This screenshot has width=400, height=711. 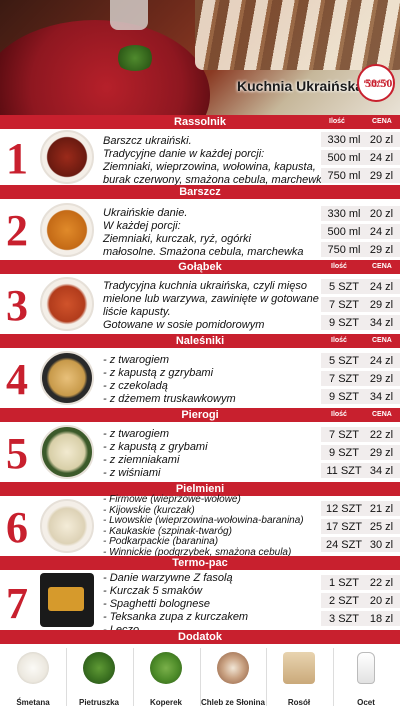 I want to click on price: 18 zl, so click(x=381, y=619).